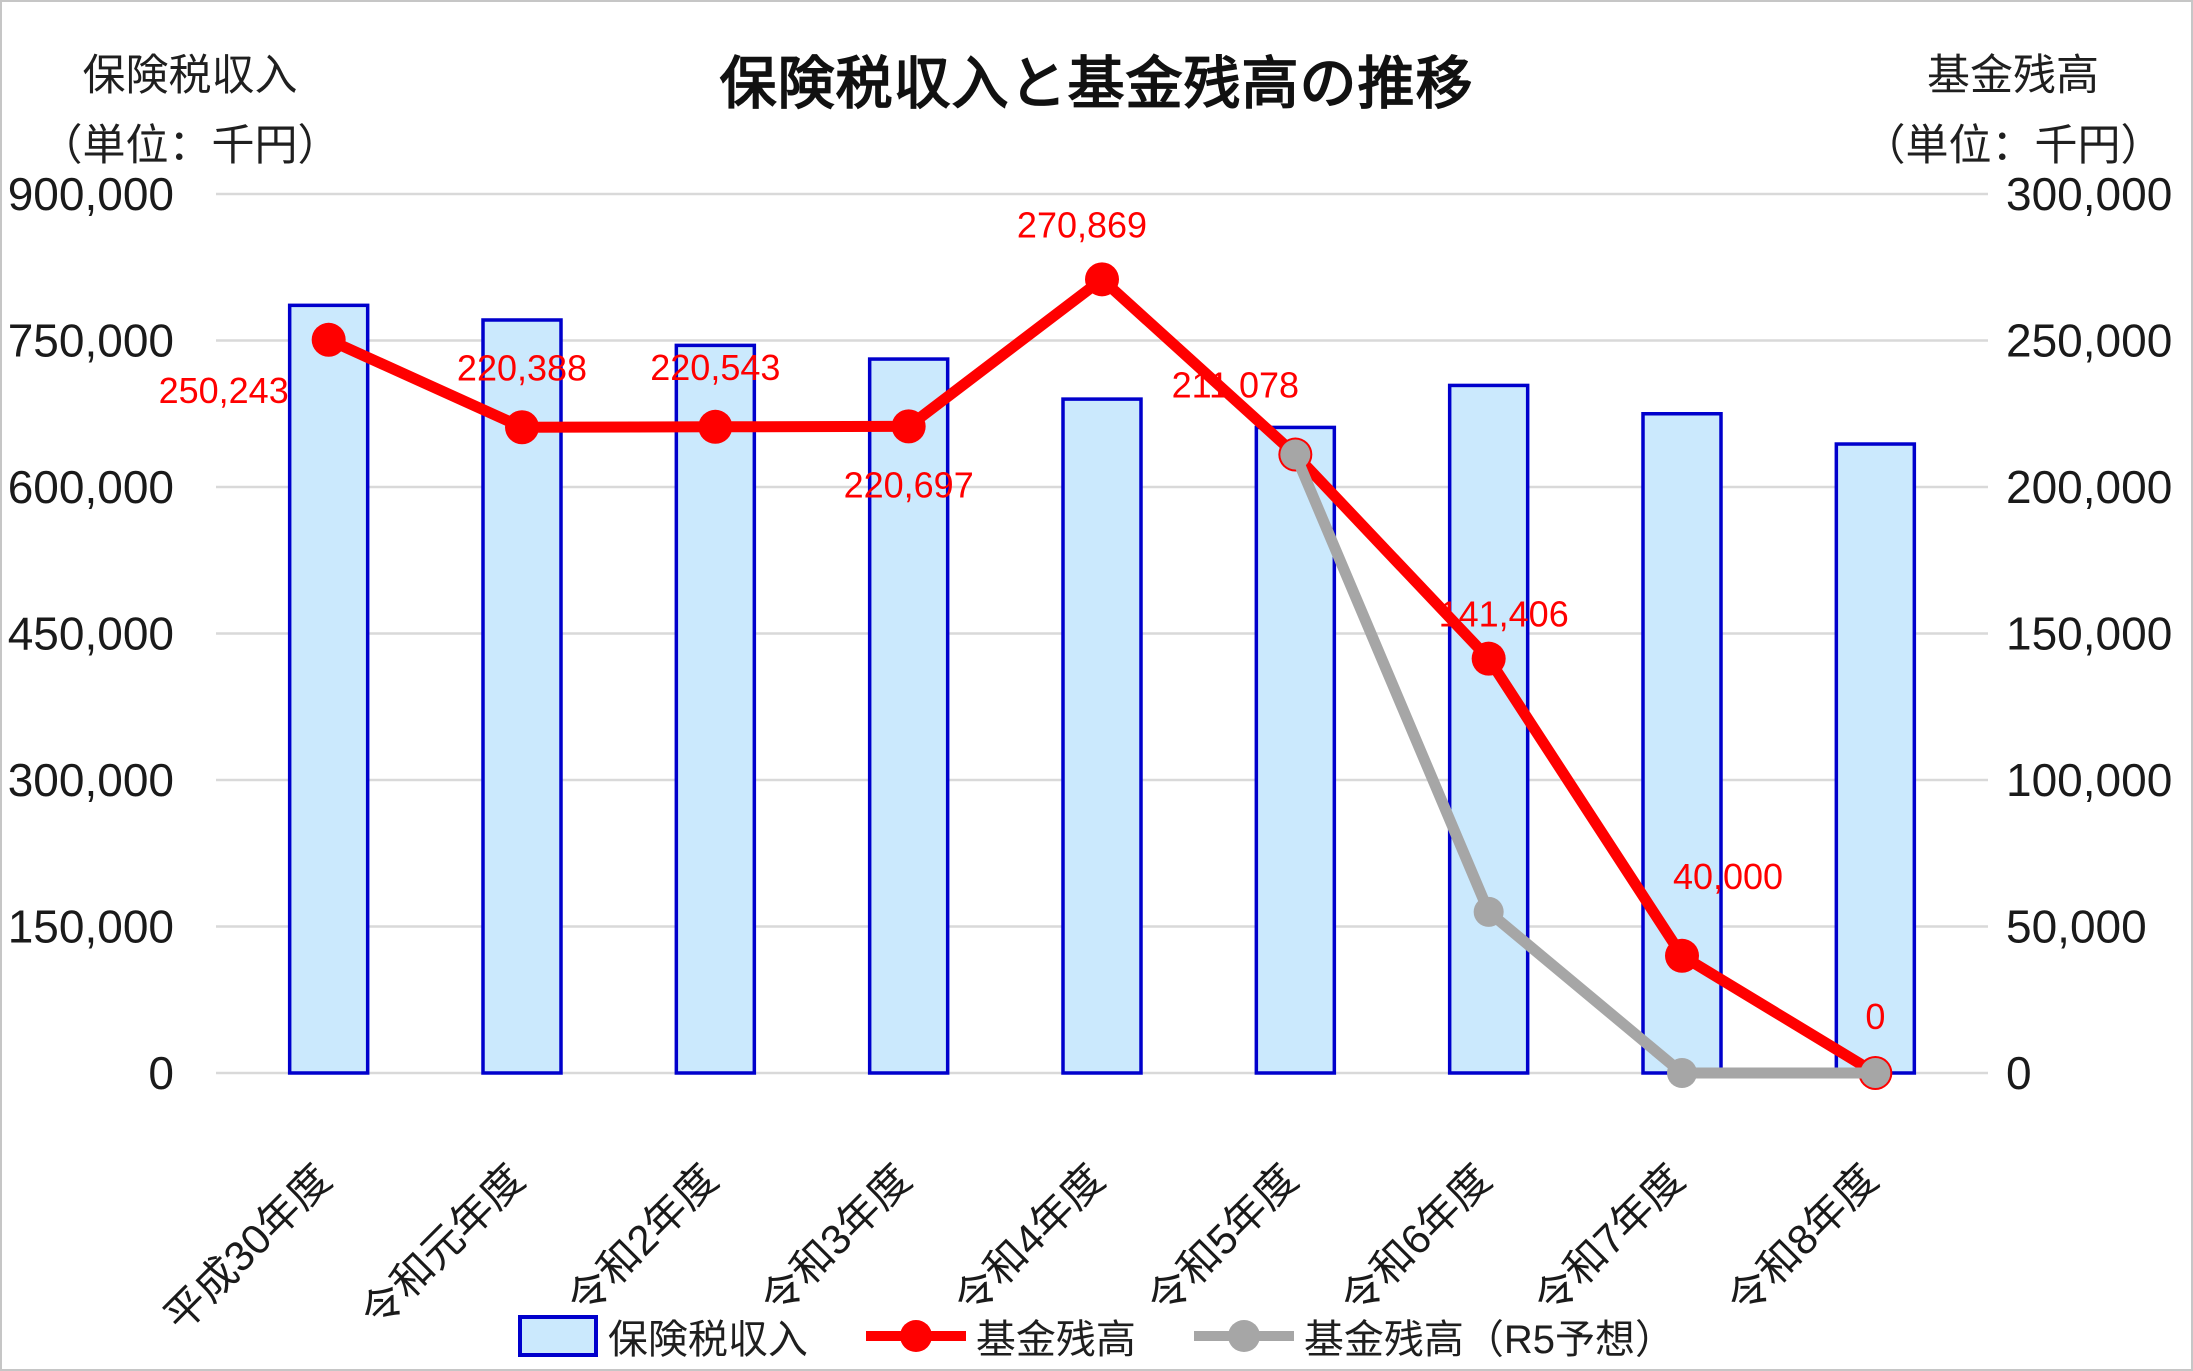  What do you see at coordinates (190, 145) in the screenshot?
I see `left-axis-header-line2: （単位：千円）` at bounding box center [190, 145].